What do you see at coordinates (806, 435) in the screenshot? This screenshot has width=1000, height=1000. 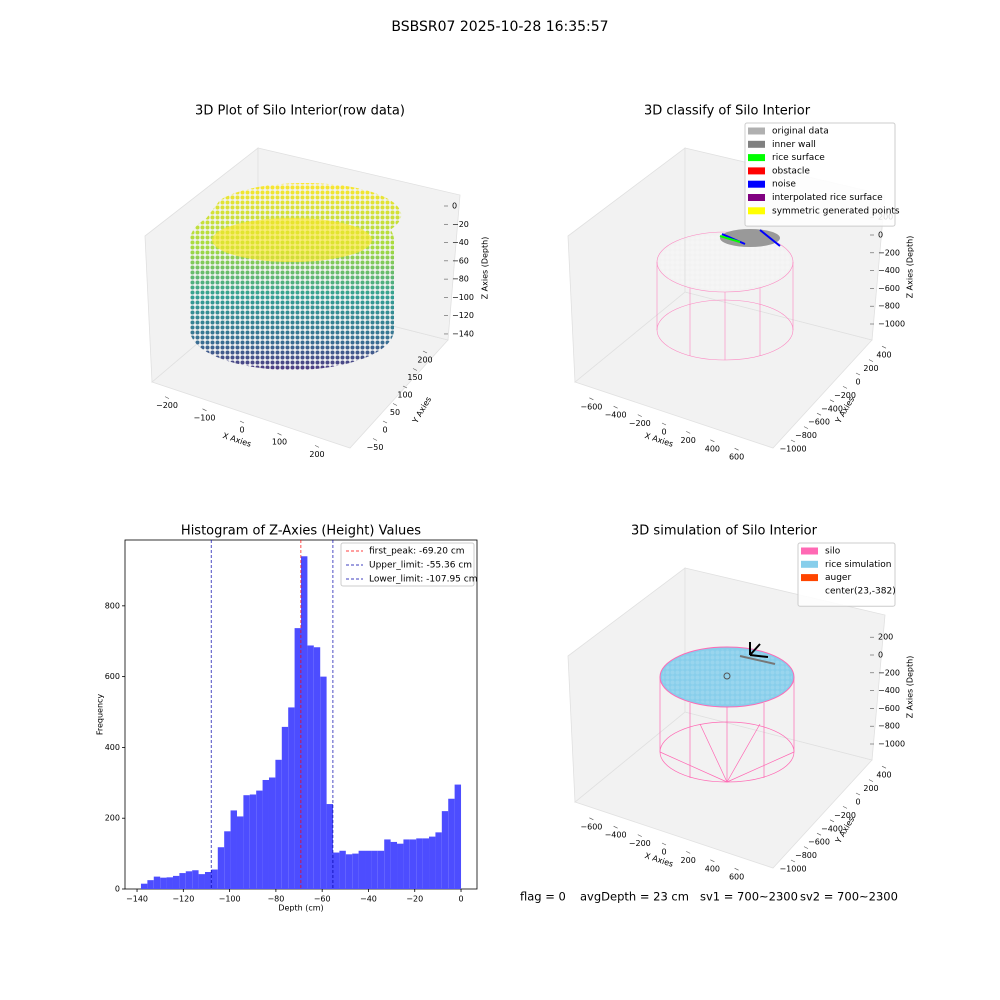 I see `y-tick-label: −800` at bounding box center [806, 435].